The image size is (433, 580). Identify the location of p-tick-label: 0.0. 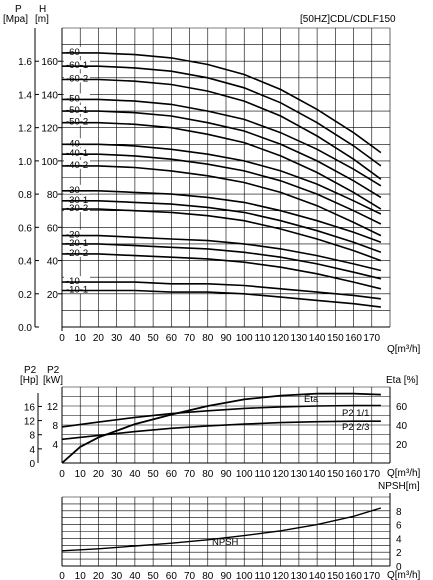
(25, 328).